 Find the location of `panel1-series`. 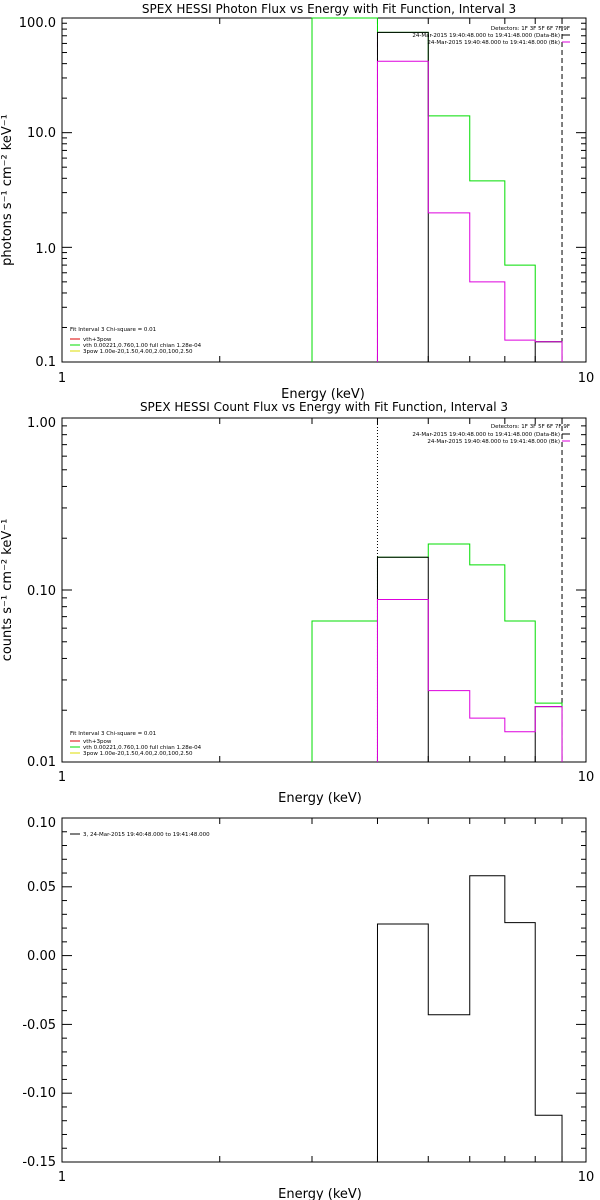

panel1-series is located at coordinates (437, 189).